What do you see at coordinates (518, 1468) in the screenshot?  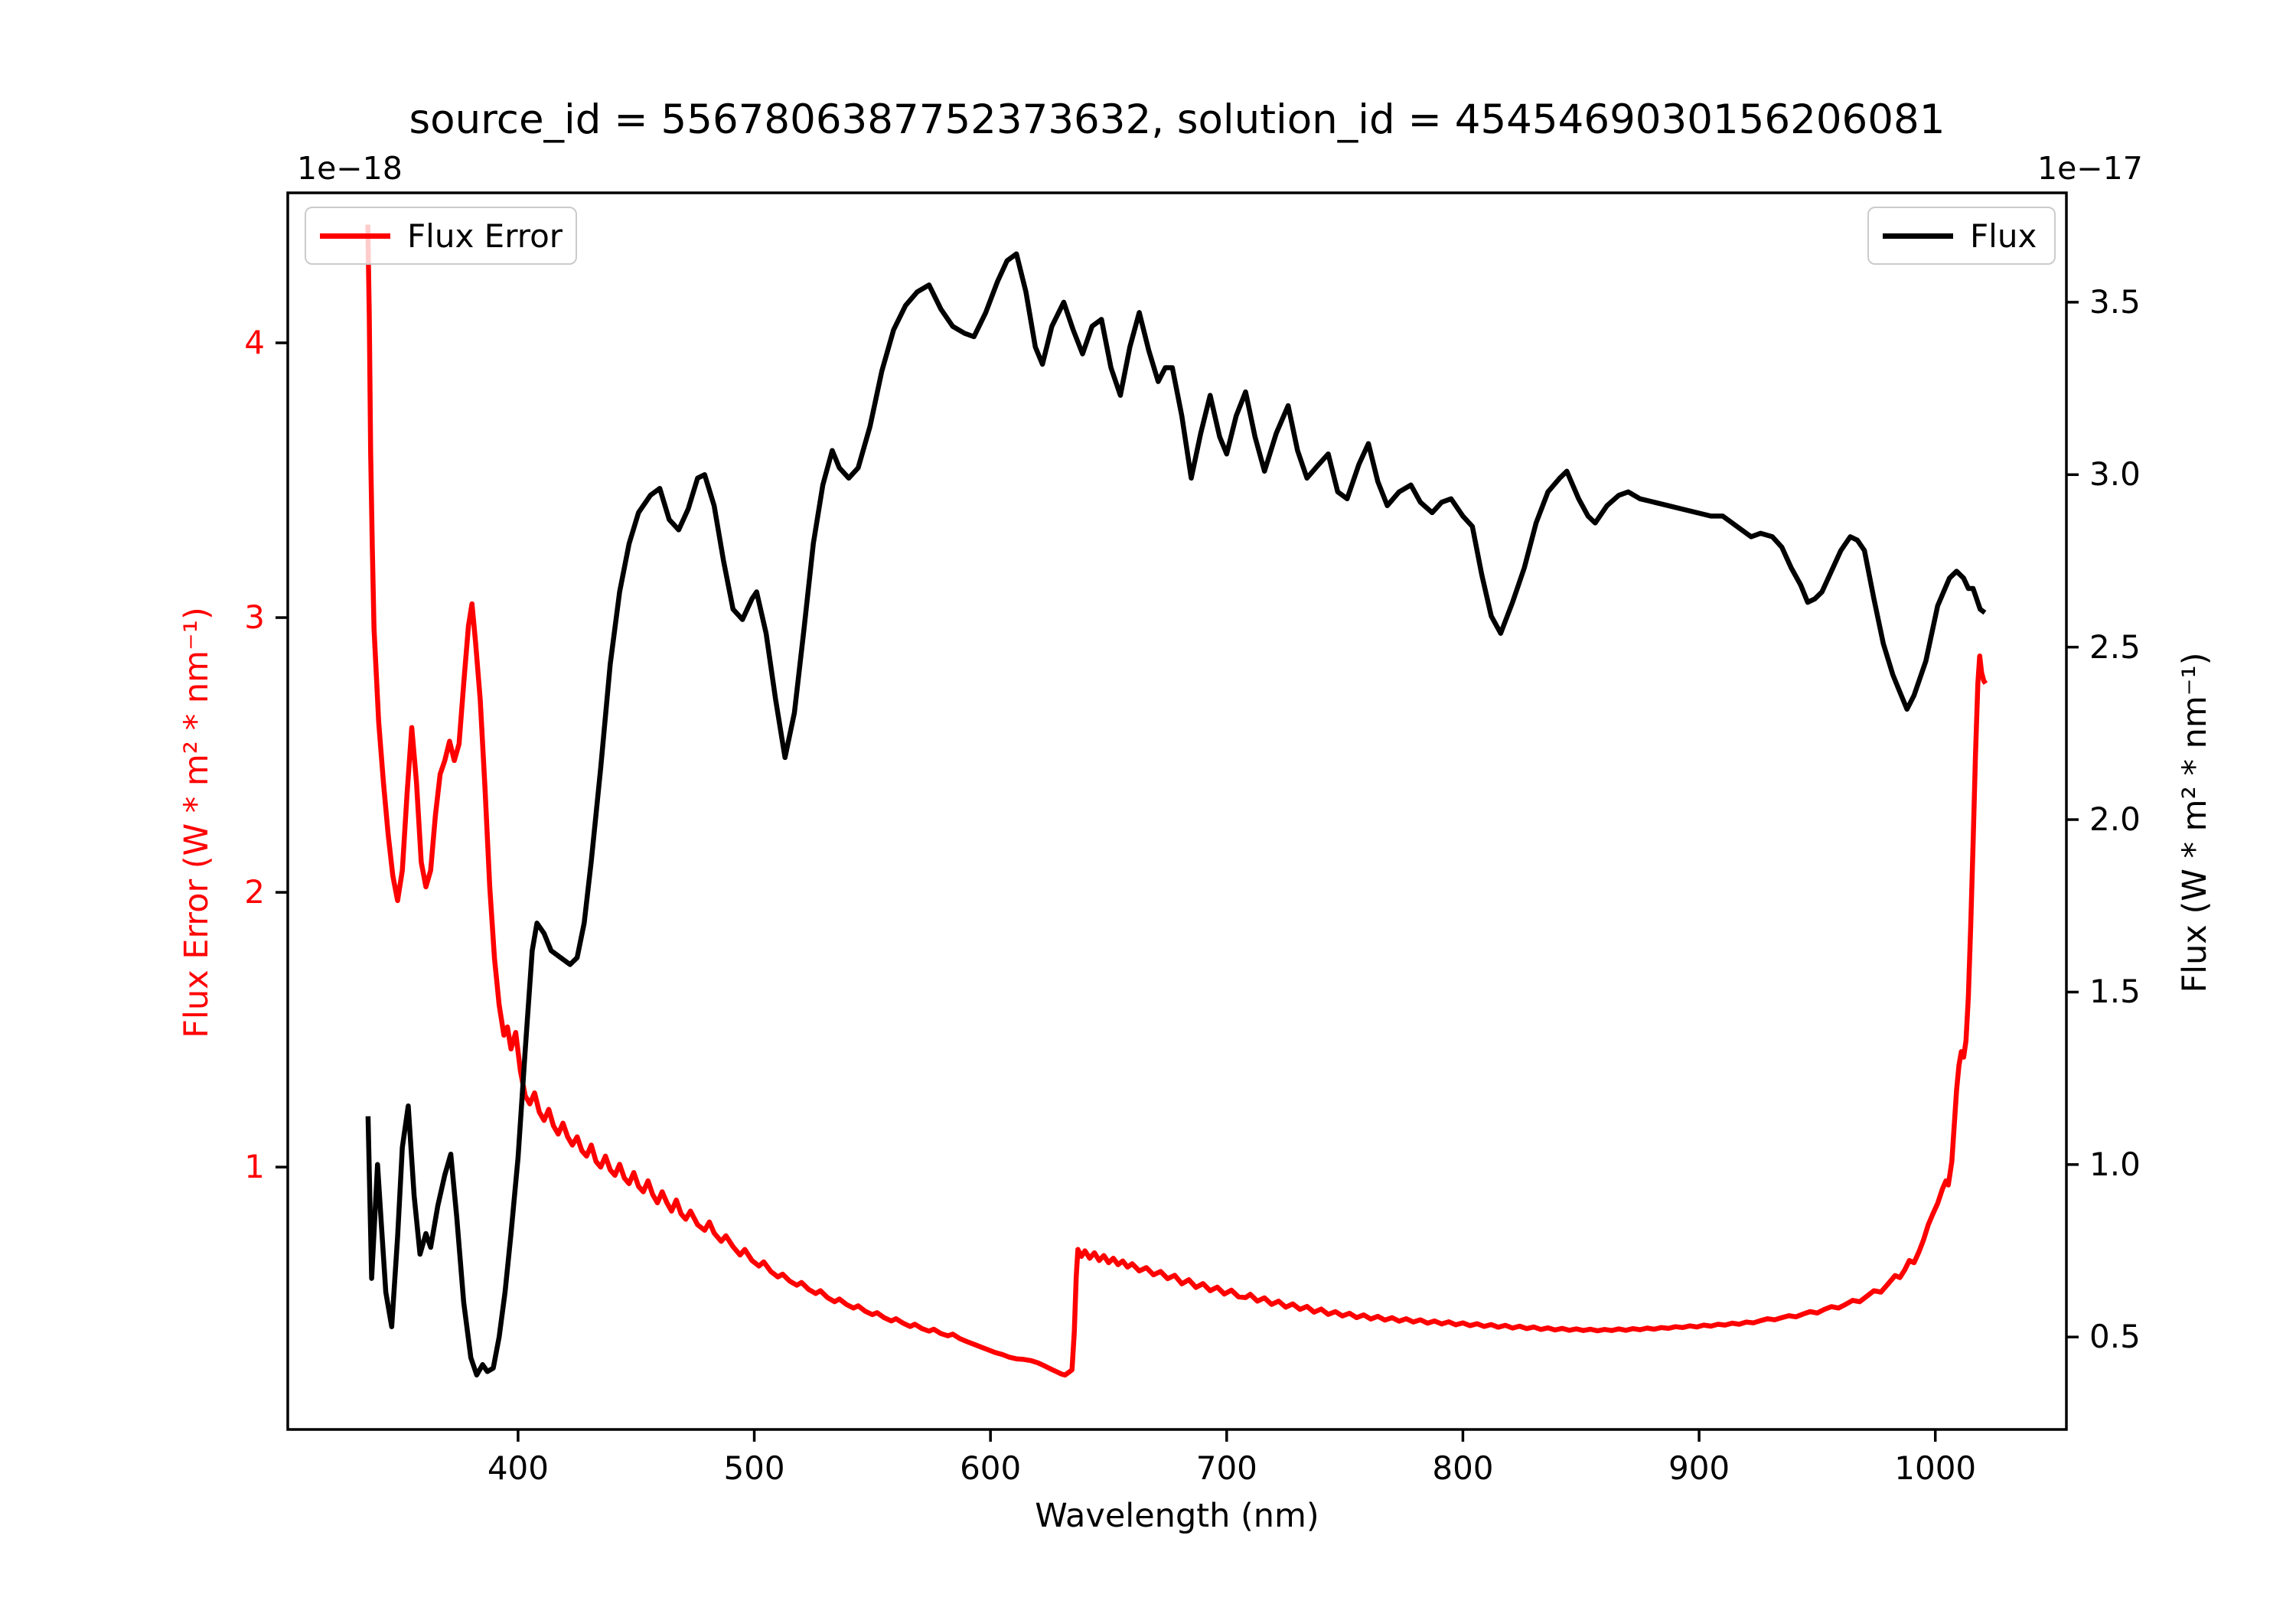 I see `x-tick-label: 400` at bounding box center [518, 1468].